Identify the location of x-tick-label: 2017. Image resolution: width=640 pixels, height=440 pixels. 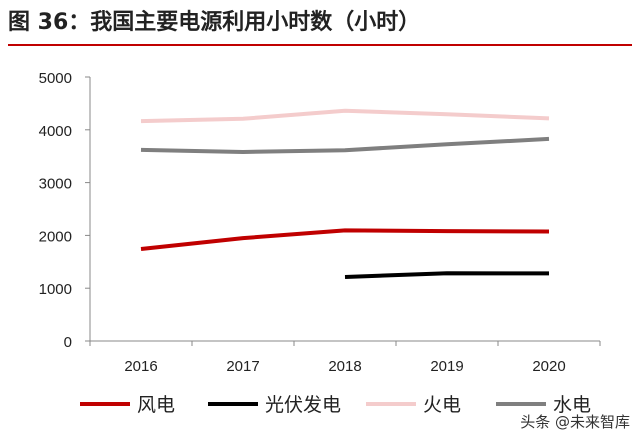
(242, 366).